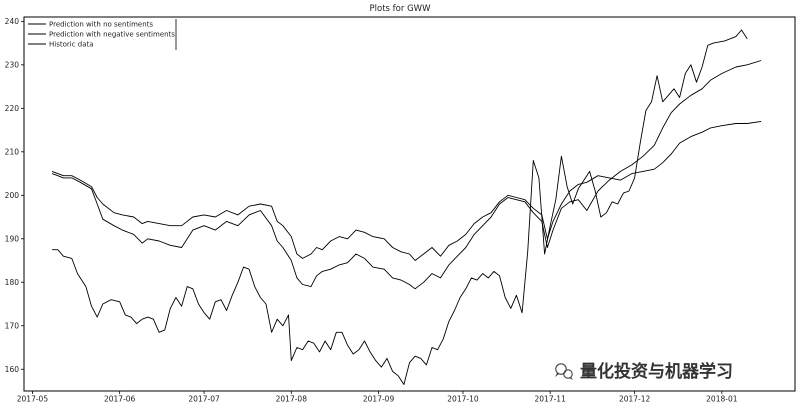 This screenshot has height=406, width=800. Describe the element at coordinates (12, 108) in the screenshot. I see `y-tick-label: 220` at that location.